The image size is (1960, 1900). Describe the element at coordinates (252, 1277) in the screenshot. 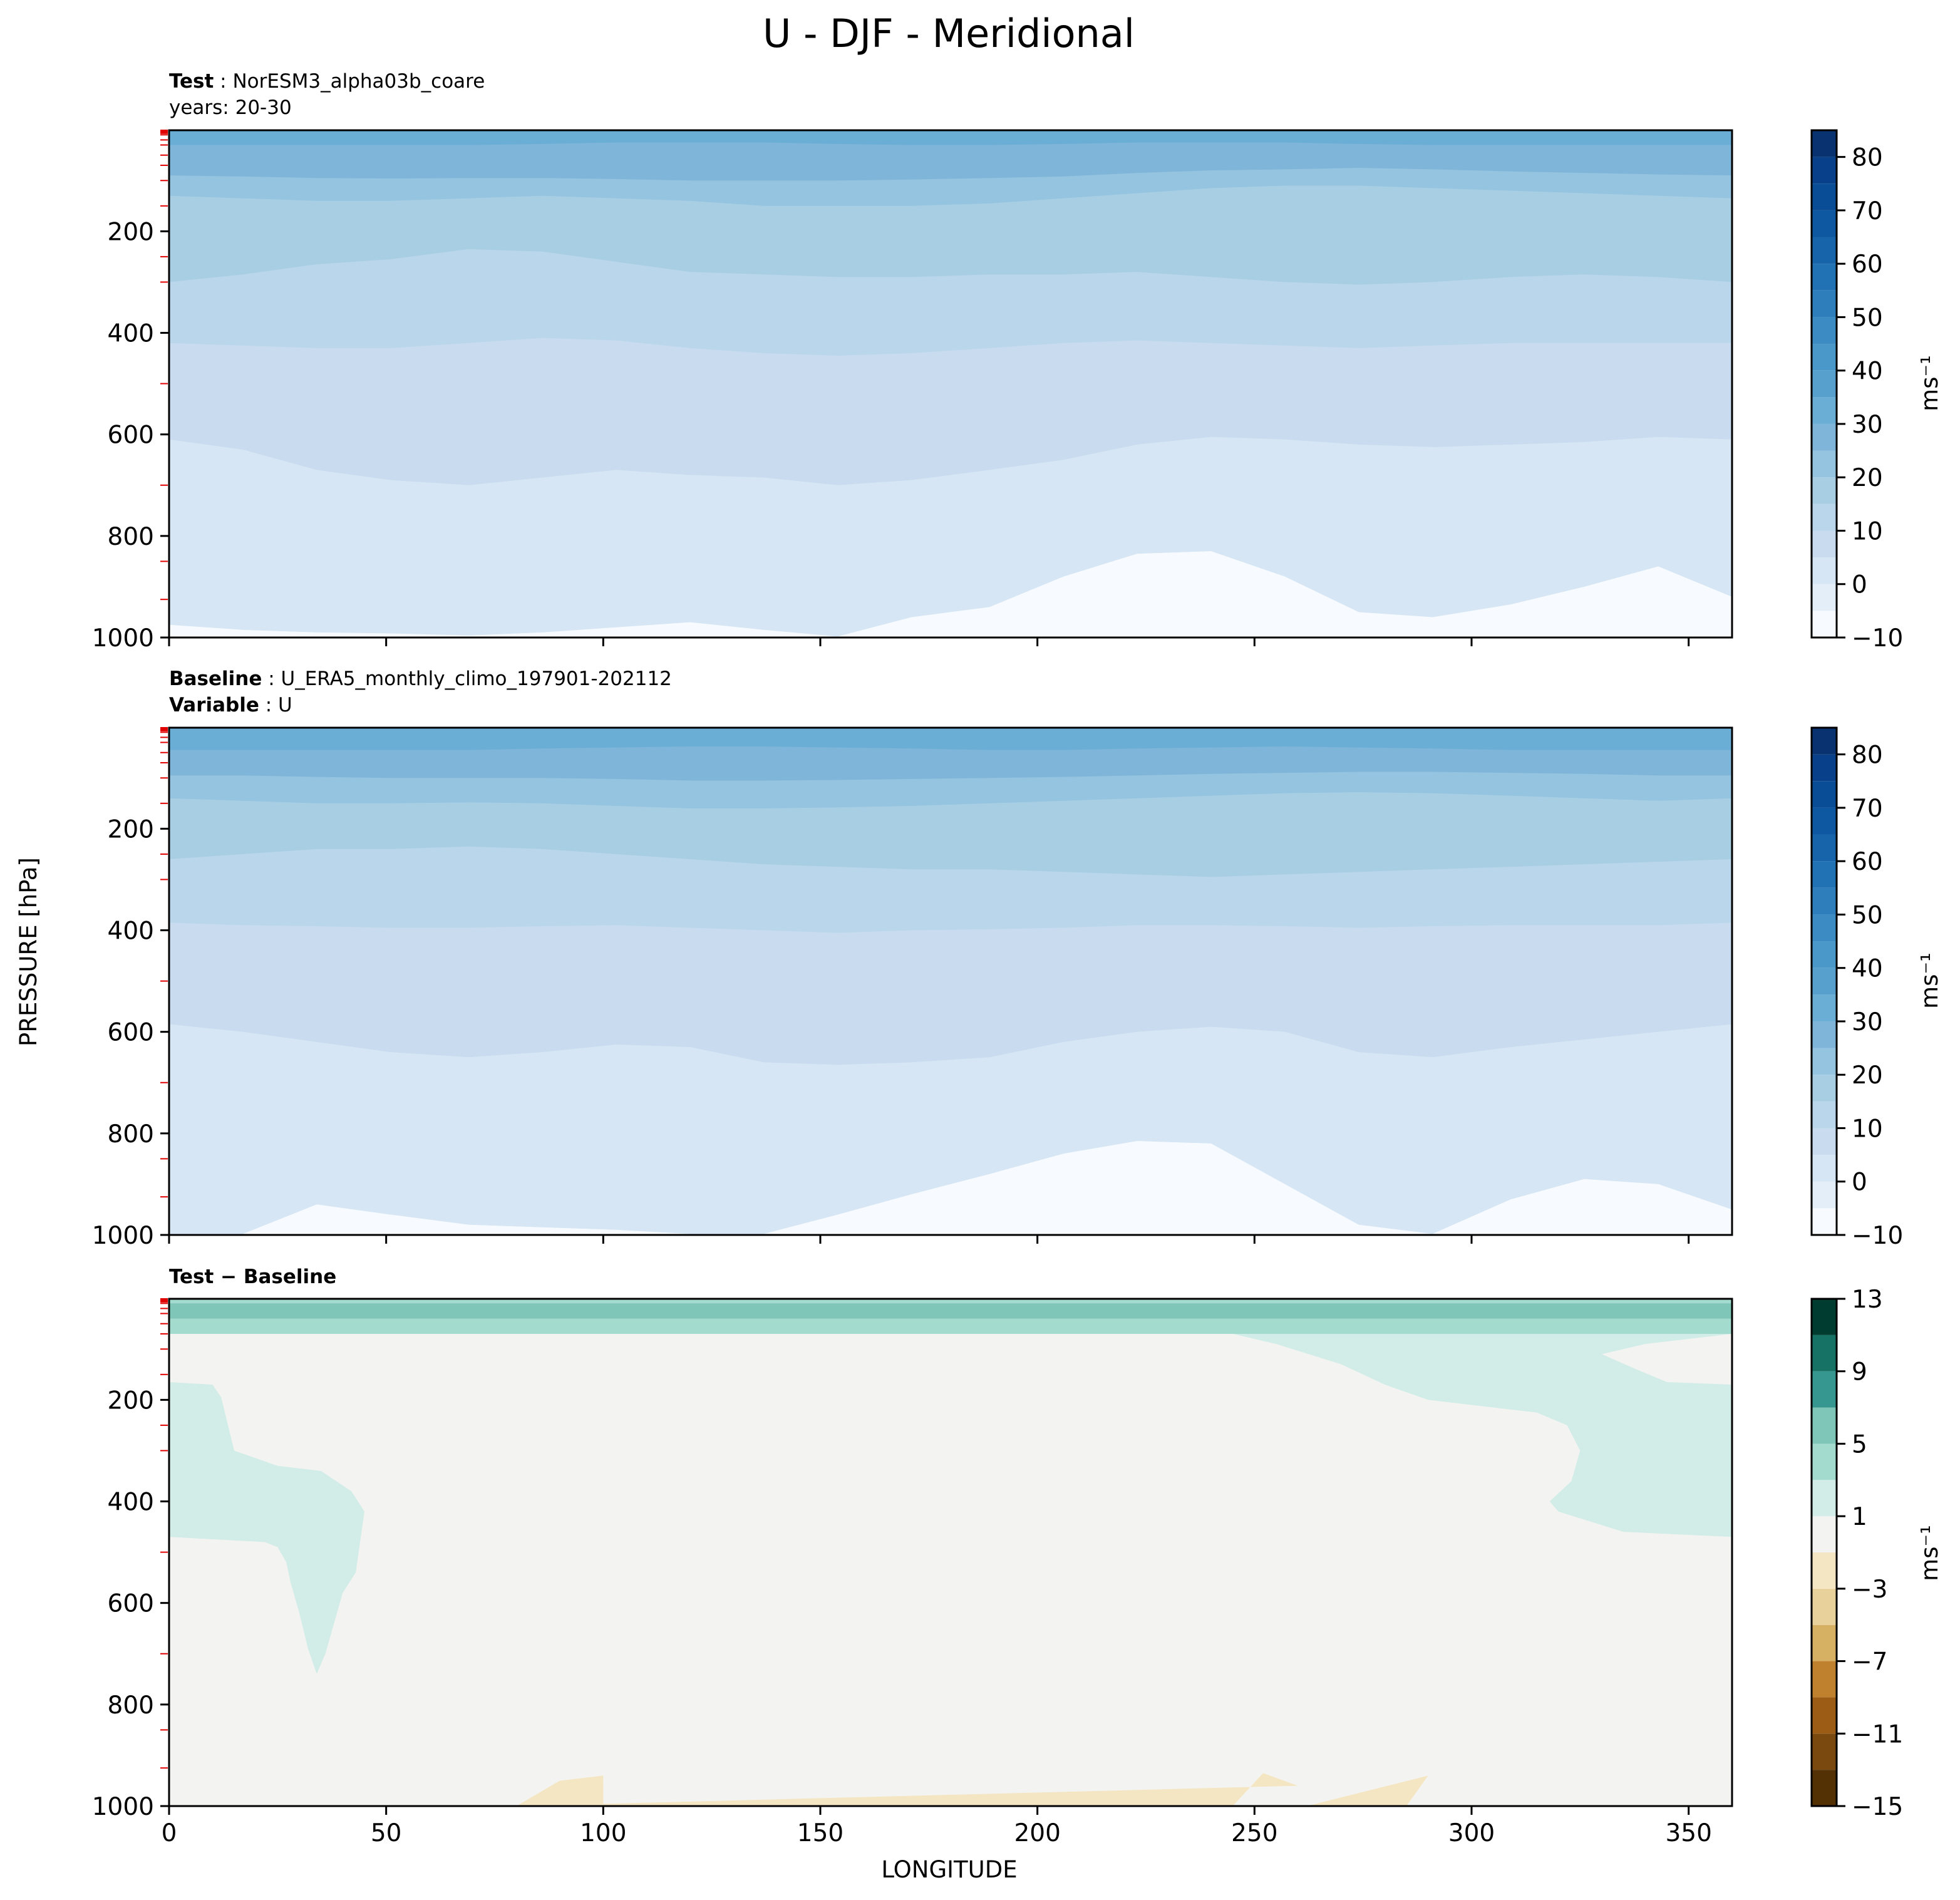

I see `panel-3-title: Test − Baseline` at that location.